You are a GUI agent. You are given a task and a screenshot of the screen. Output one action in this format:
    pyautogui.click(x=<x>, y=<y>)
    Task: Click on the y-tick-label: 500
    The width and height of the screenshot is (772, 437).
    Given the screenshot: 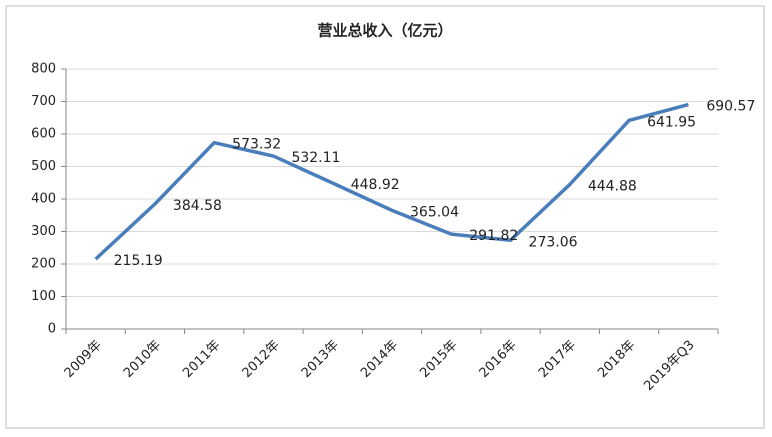 What is the action you would take?
    pyautogui.click(x=43, y=166)
    